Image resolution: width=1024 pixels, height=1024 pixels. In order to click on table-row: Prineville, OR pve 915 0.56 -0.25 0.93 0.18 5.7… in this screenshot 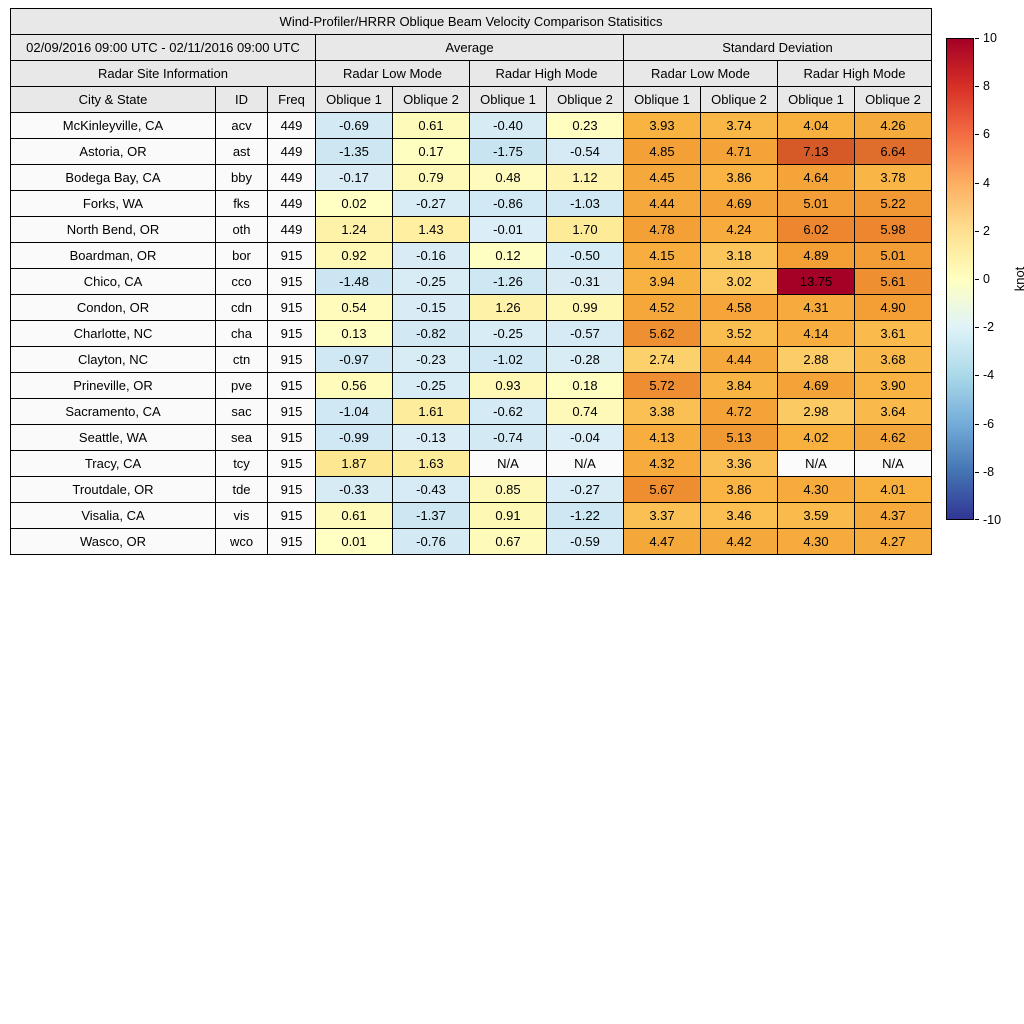, I will do `click(471, 385)`.